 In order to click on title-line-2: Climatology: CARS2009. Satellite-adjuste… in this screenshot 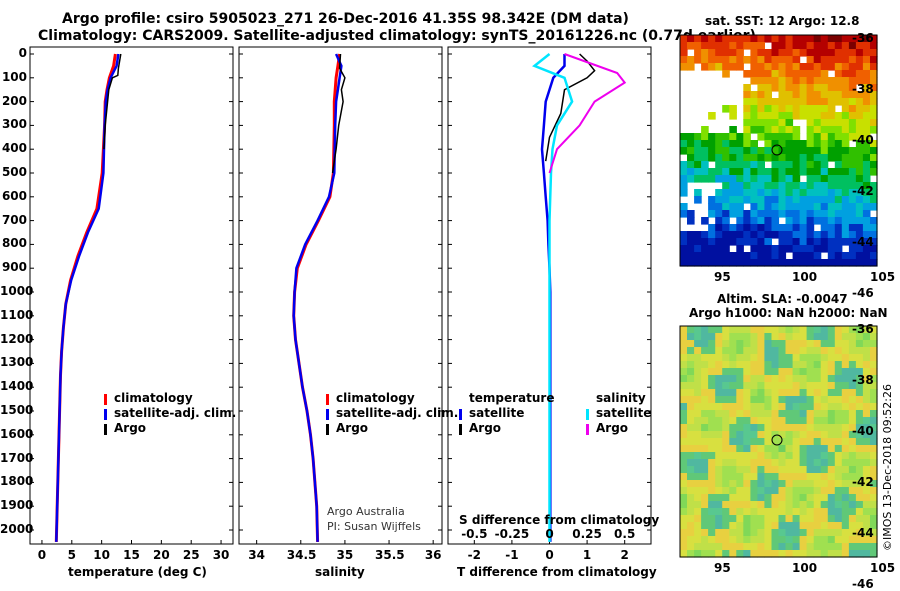, I will do `click(397, 36)`.